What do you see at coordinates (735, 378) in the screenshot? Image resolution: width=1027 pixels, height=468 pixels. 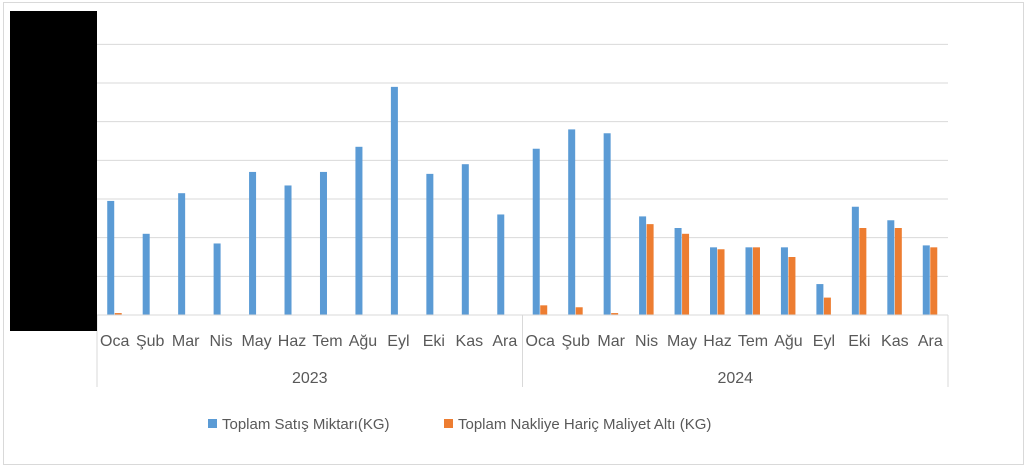 I see `year-label: 2024` at bounding box center [735, 378].